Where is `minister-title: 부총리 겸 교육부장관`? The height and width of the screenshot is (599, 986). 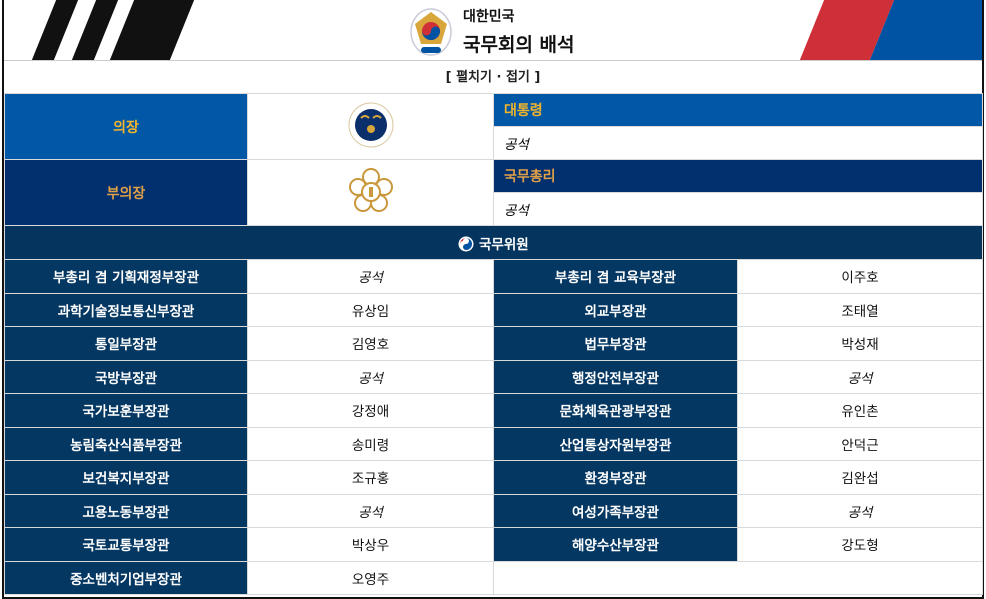
minister-title: 부총리 겸 교육부장관 is located at coordinates (615, 276).